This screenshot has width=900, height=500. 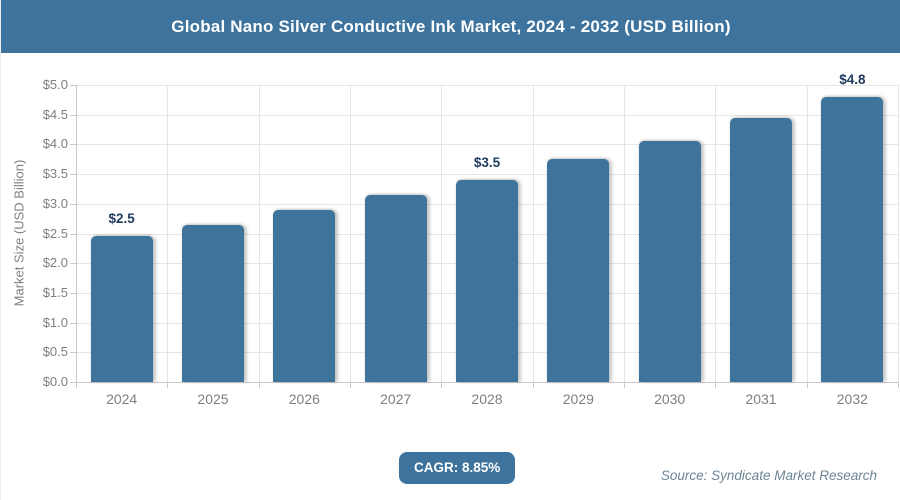 What do you see at coordinates (55, 263) in the screenshot?
I see `y-axis-tick-label: $2.0` at bounding box center [55, 263].